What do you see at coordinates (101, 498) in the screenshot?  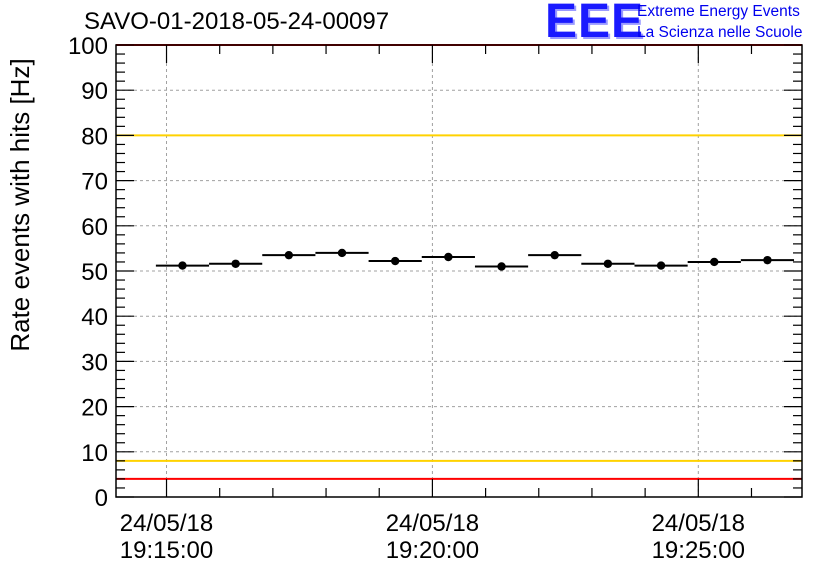 I see `y-tick-label: 0` at bounding box center [101, 498].